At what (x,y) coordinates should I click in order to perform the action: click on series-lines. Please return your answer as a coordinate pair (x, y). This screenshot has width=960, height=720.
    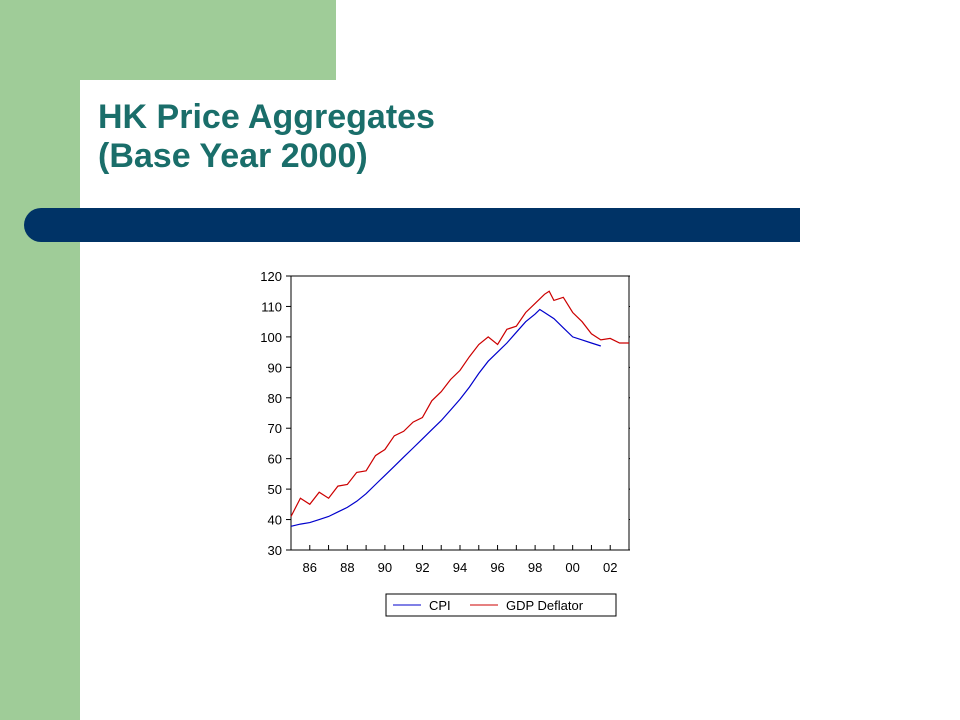
    Looking at the image, I should click on (459, 408).